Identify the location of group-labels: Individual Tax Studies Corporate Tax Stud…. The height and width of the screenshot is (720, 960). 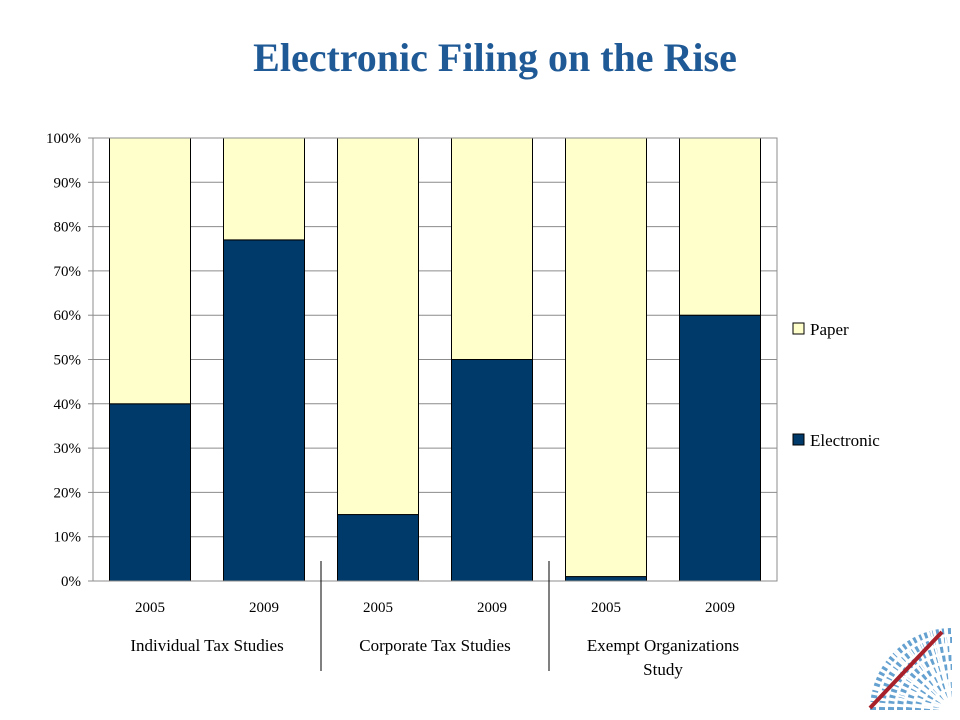
(434, 620).